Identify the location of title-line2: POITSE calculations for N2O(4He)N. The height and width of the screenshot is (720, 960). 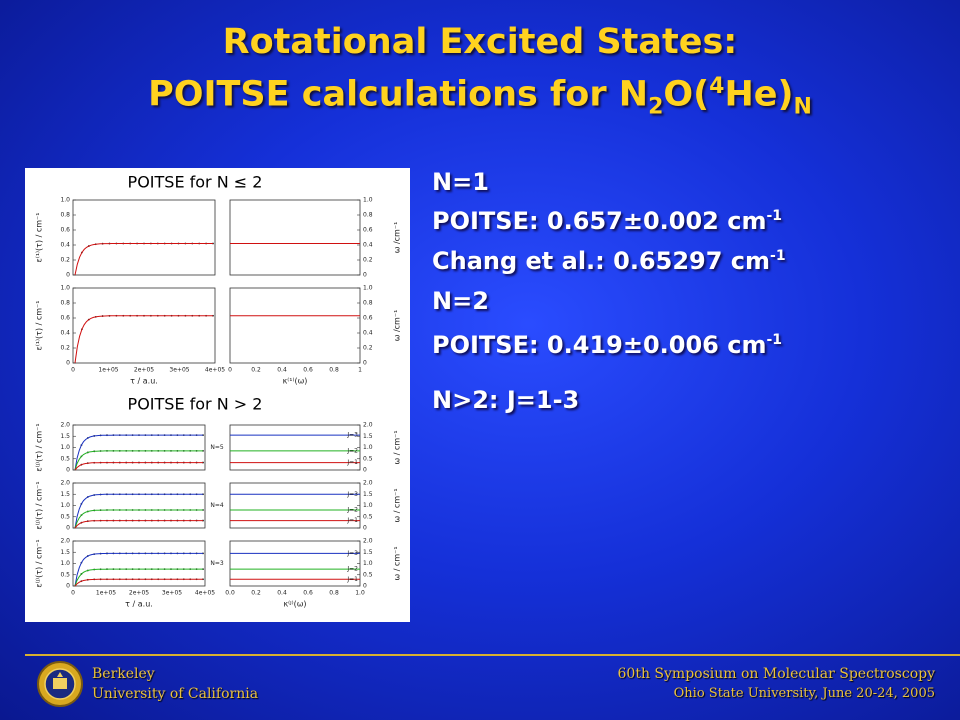
(480, 97).